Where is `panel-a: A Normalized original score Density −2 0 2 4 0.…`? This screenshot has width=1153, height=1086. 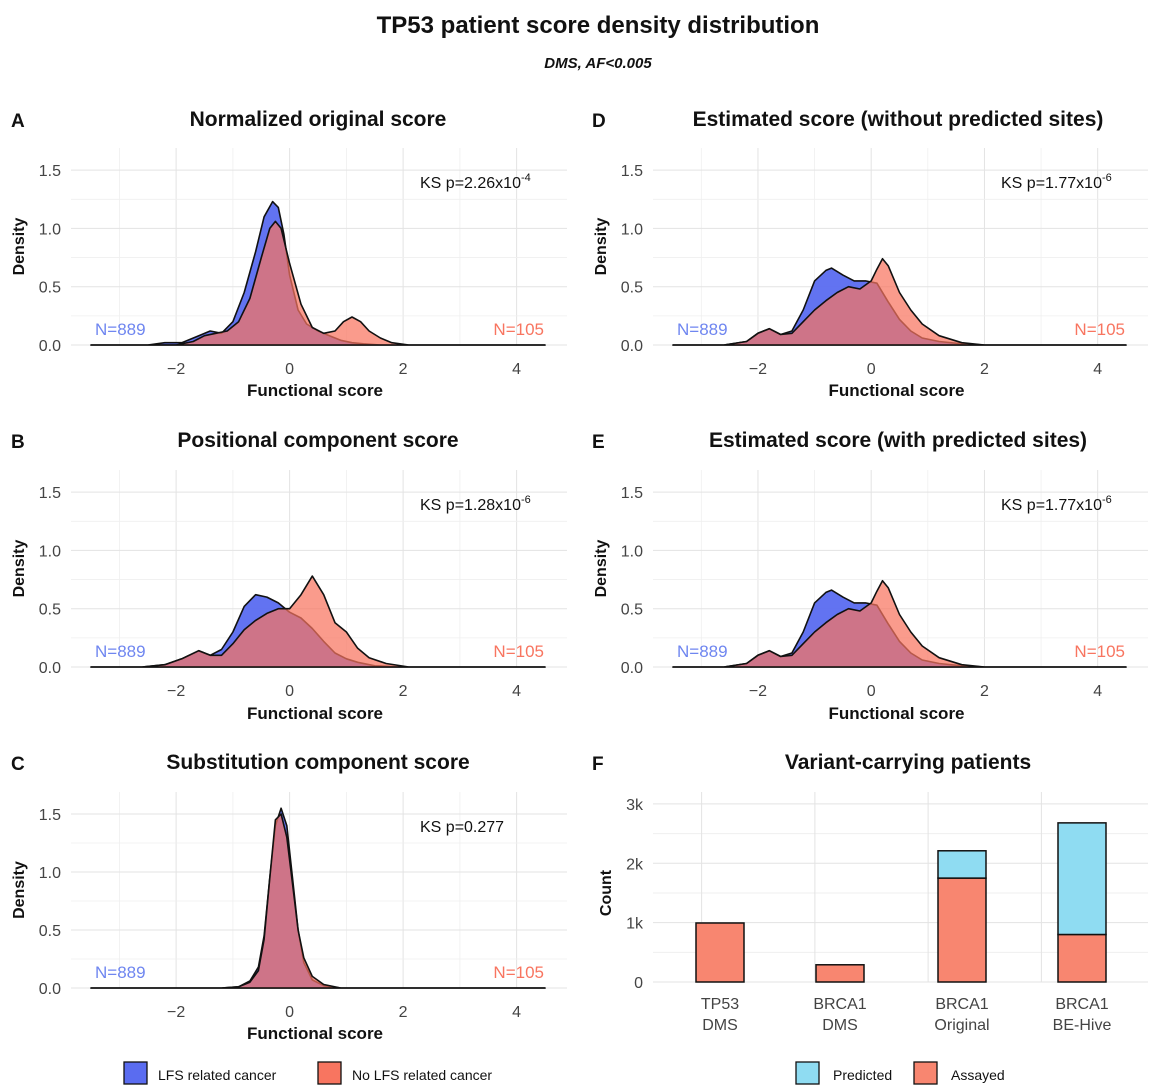 panel-a: A Normalized original score Density −2 0 2 4 0.… is located at coordinates (289, 254).